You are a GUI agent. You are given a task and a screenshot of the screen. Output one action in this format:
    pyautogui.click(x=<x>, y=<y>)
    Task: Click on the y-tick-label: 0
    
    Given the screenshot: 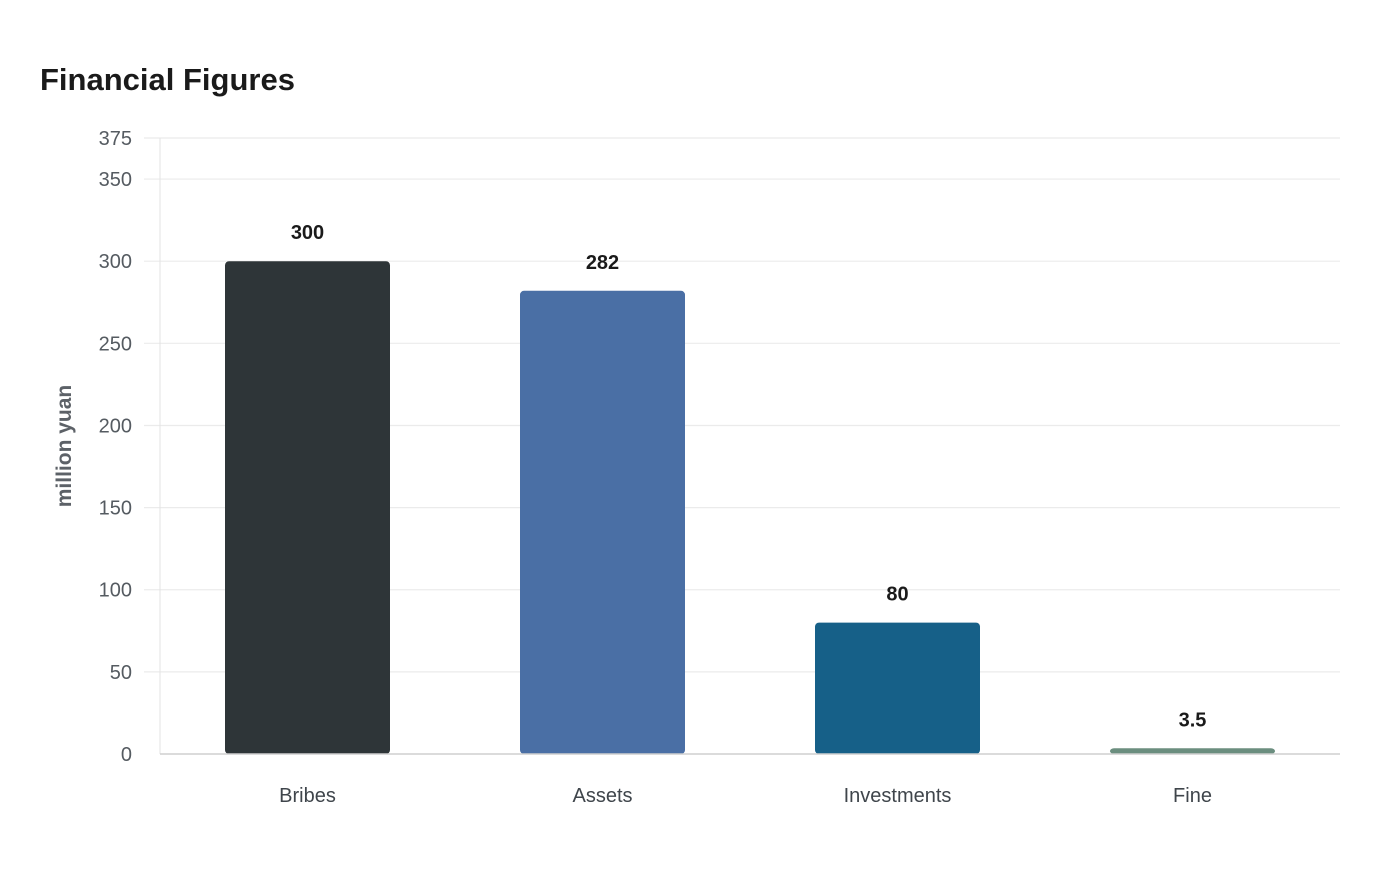 What is the action you would take?
    pyautogui.click(x=126, y=755)
    